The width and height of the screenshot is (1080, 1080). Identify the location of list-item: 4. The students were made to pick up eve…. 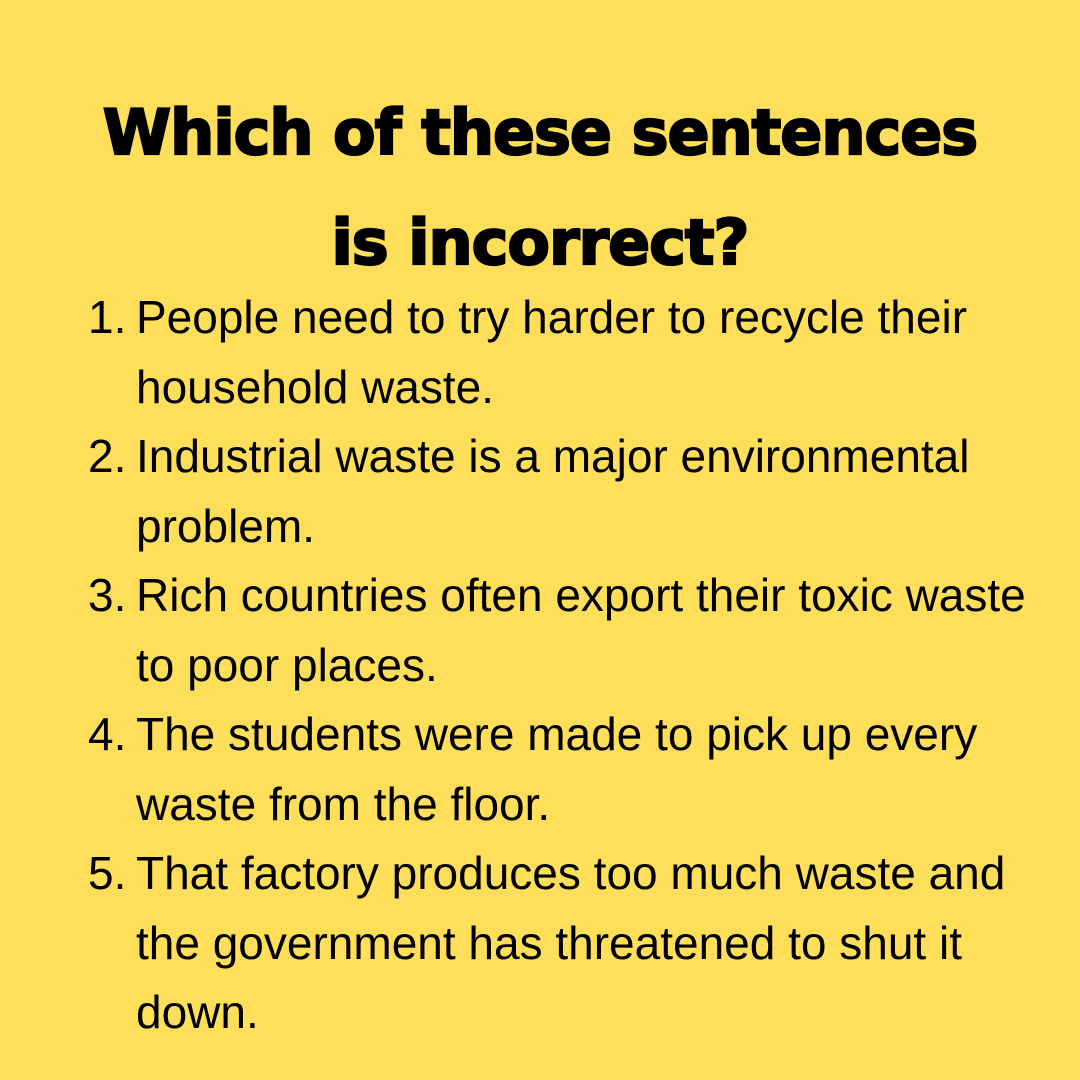
(568, 769).